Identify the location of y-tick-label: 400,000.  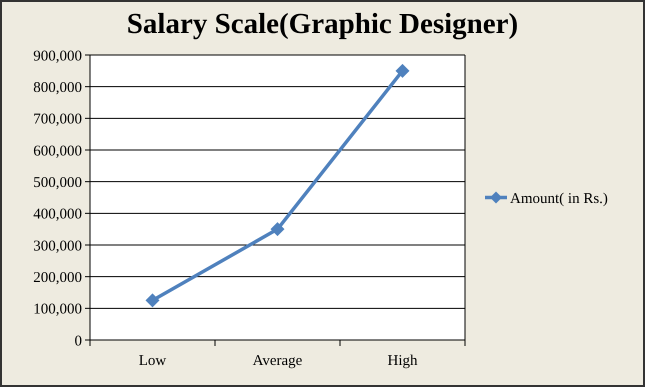
(57, 214).